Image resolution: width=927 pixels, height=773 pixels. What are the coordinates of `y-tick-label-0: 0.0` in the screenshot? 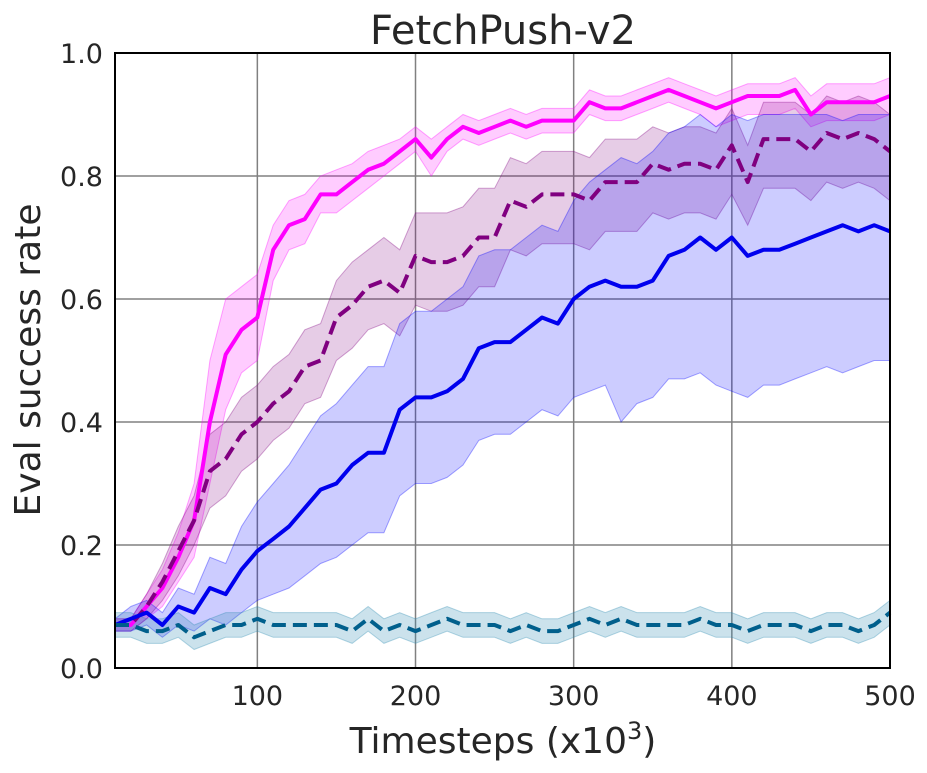 It's located at (81, 669).